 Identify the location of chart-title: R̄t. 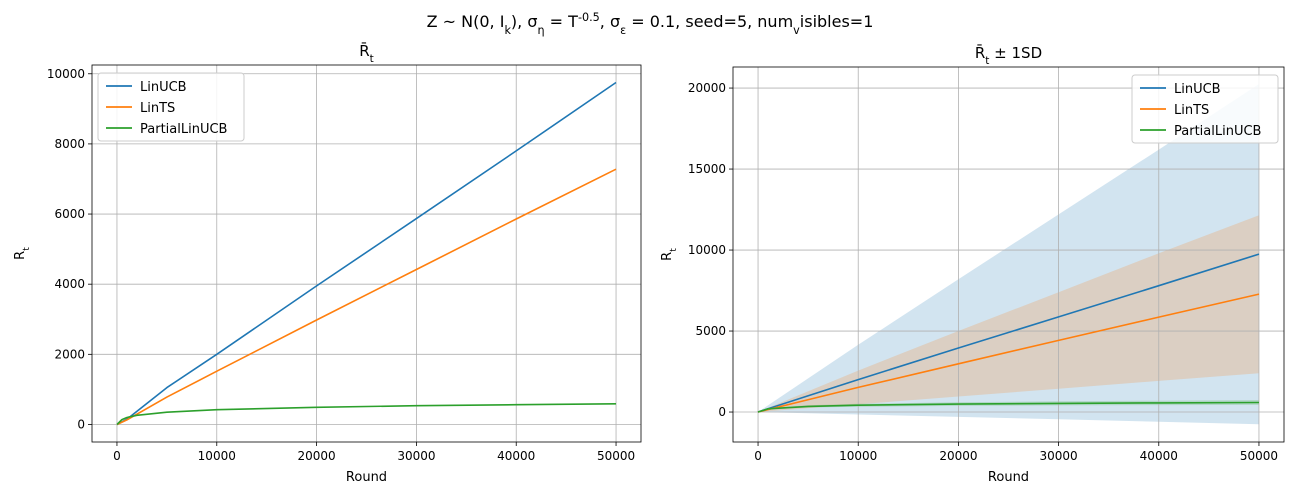
(366, 53).